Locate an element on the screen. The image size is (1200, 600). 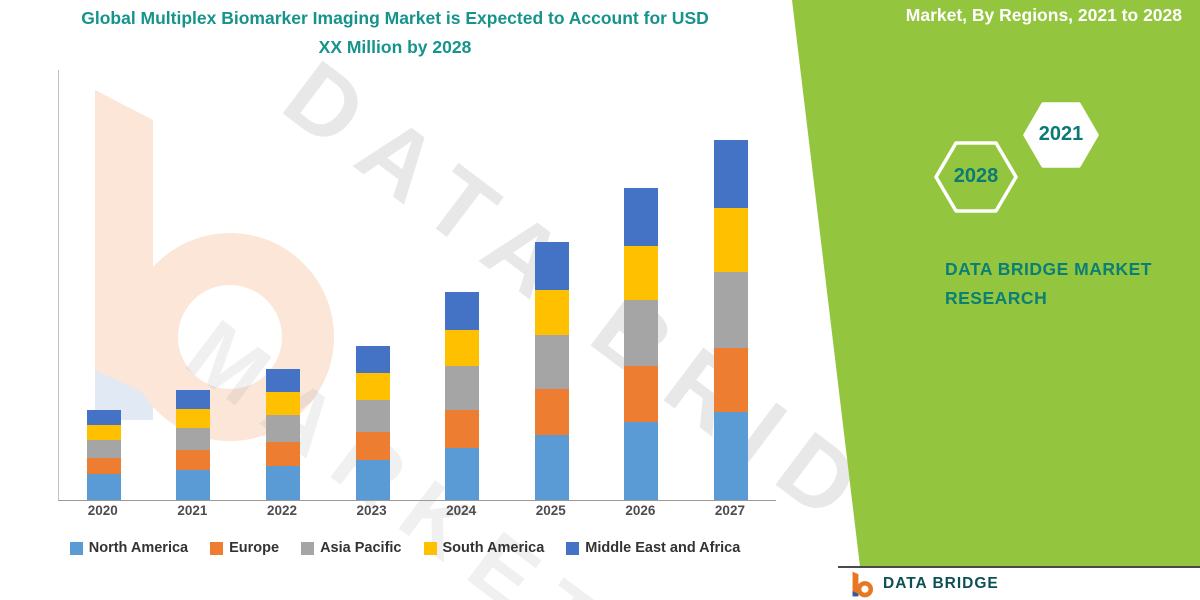
hexagon-2021-shape is located at coordinates (1061, 135).